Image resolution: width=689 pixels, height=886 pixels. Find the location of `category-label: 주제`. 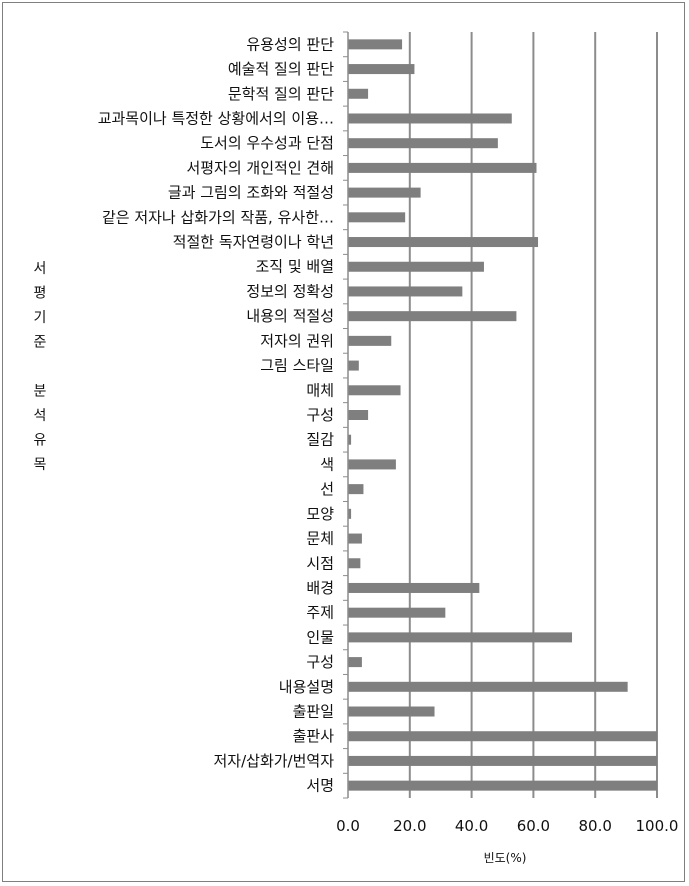

category-label: 주제 is located at coordinates (320, 613).